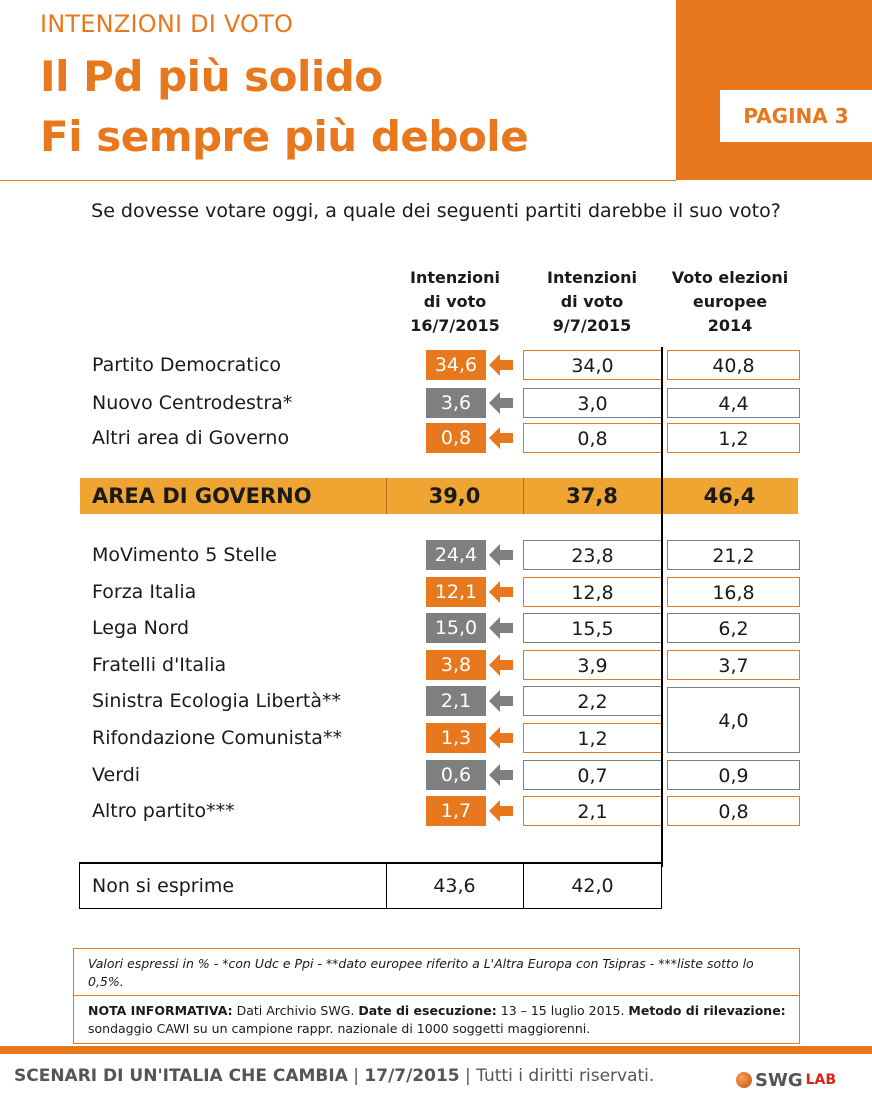 The height and width of the screenshot is (1101, 872). Describe the element at coordinates (779, 1080) in the screenshot. I see `logo-text: SWG` at that location.